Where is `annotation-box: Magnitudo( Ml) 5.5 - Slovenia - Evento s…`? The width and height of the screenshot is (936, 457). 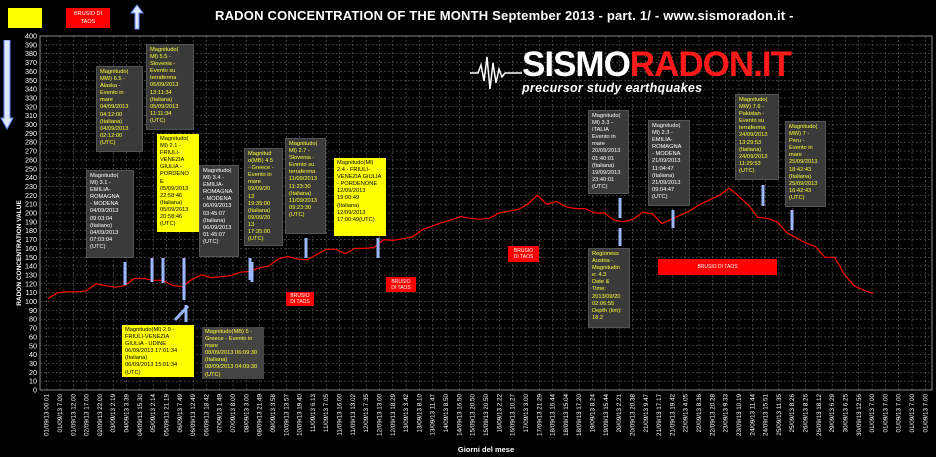
annotation-box: Magnitudo( Ml) 5.5 - Slovenia - Evento s… is located at coordinates (170, 87).